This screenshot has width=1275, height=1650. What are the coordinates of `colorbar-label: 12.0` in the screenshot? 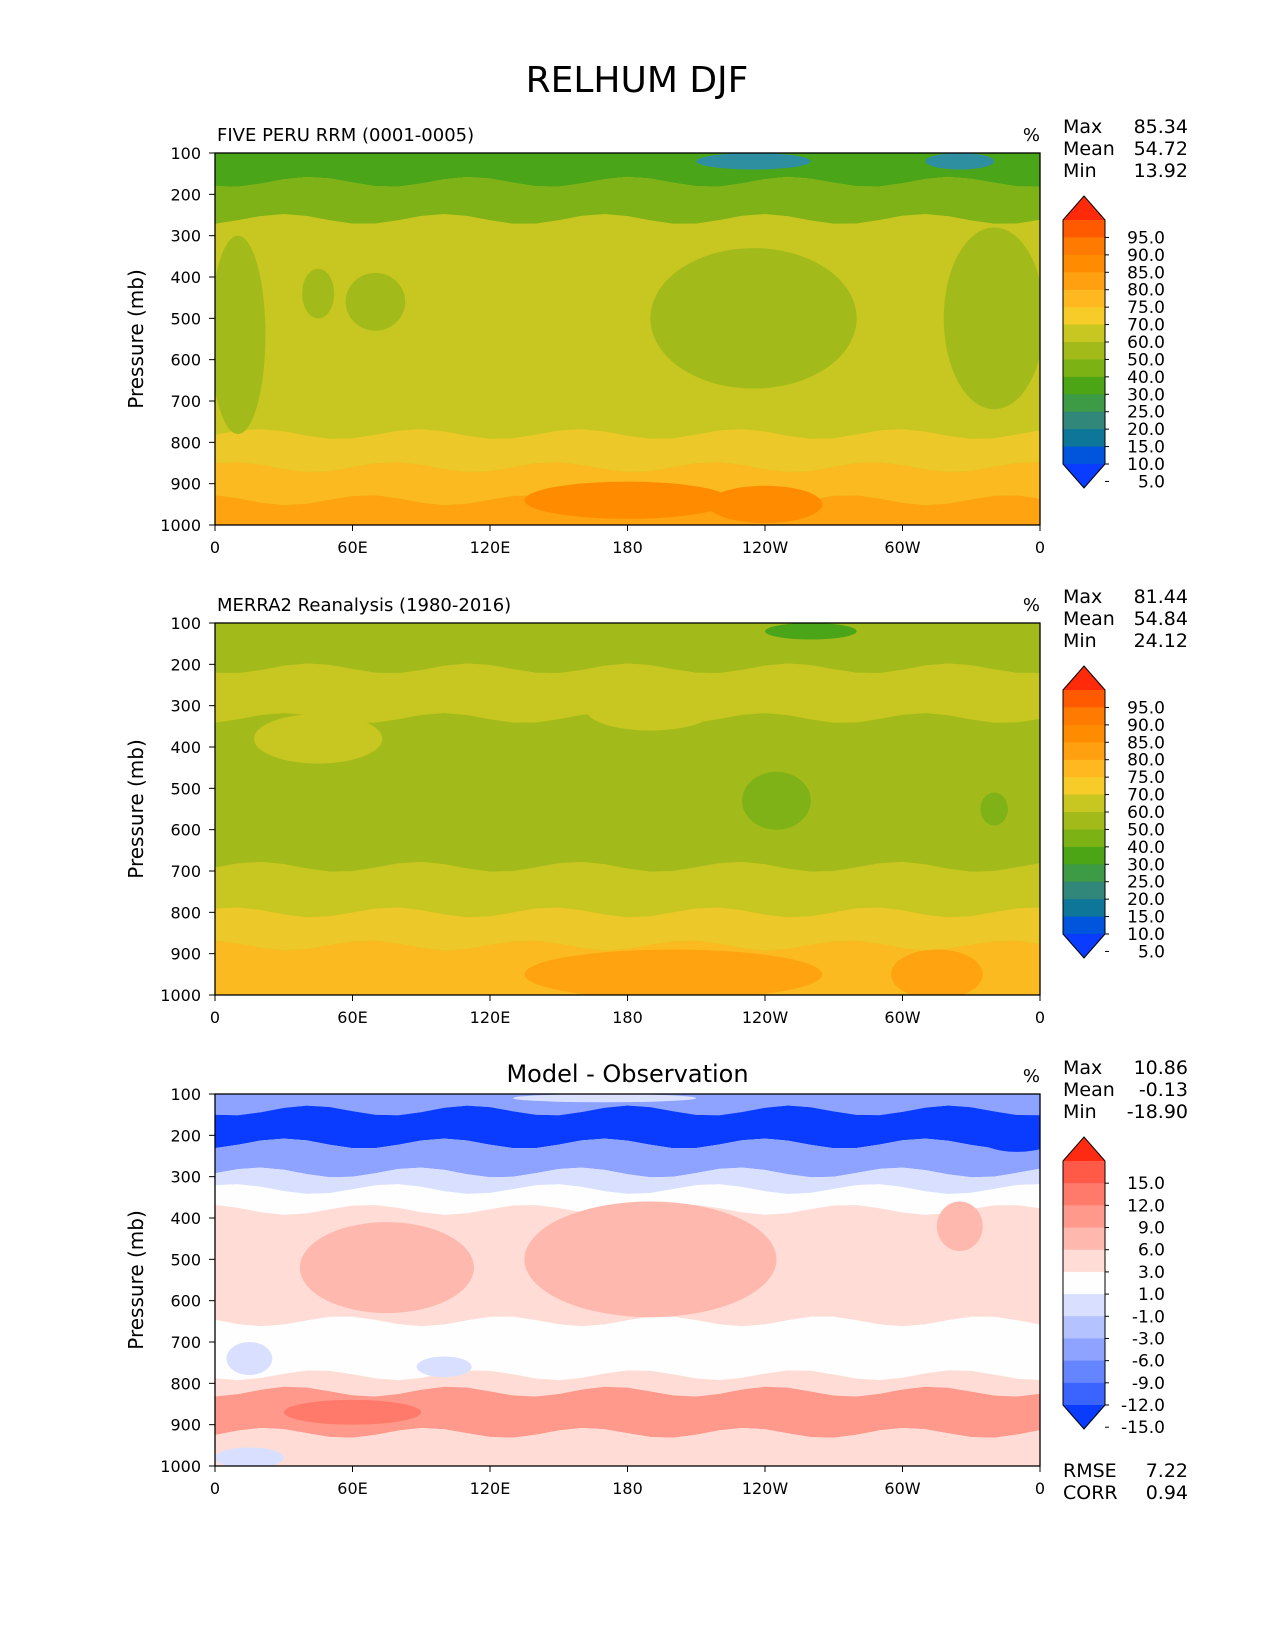 It's located at (1146, 1206).